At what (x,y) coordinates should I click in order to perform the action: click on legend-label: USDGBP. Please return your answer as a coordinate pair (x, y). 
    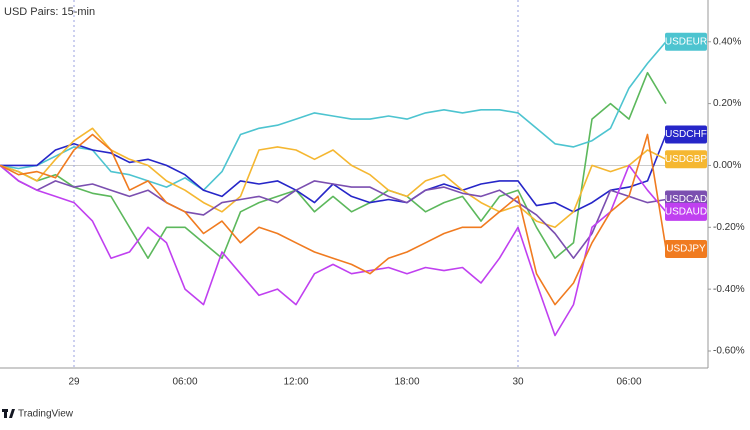
    Looking at the image, I should click on (686, 159).